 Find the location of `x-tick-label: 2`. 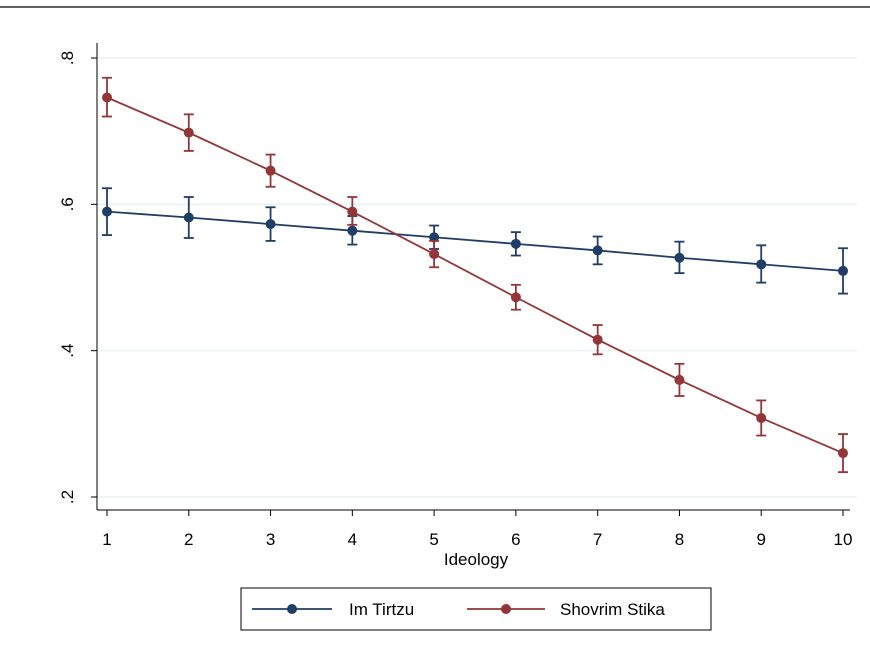

x-tick-label: 2 is located at coordinates (188, 539).